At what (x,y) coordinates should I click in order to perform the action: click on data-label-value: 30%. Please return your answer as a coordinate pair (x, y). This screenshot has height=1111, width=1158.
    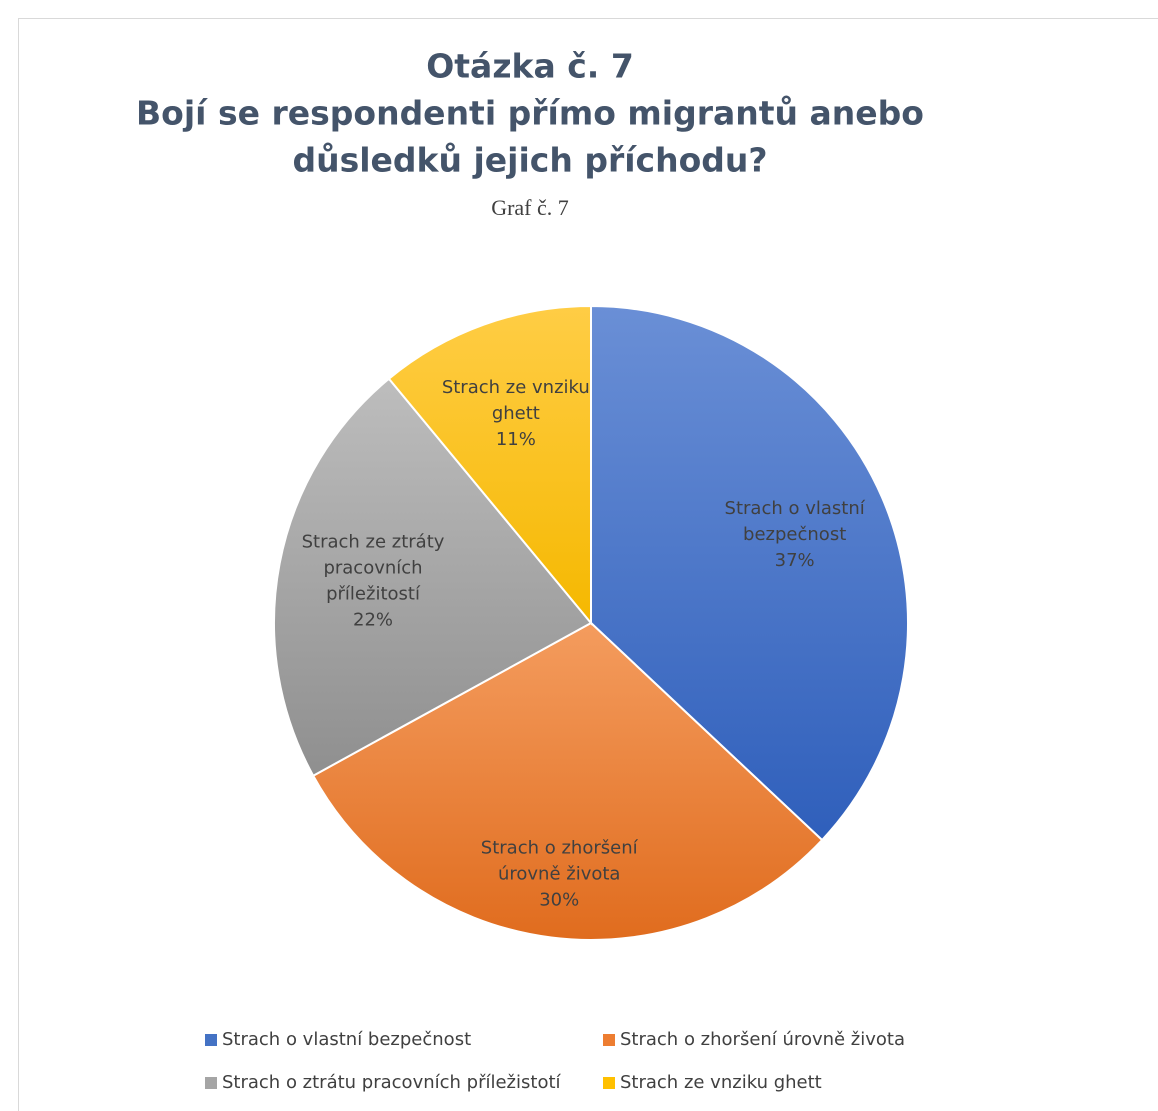
    Looking at the image, I should click on (559, 900).